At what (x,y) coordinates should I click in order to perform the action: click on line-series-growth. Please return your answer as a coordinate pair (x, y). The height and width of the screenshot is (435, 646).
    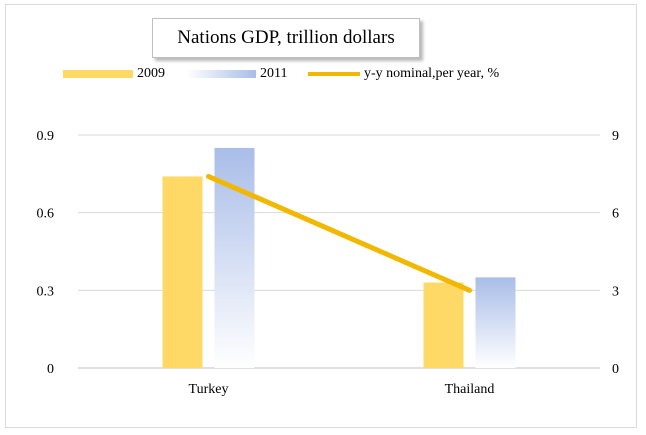
    Looking at the image, I should click on (339, 233).